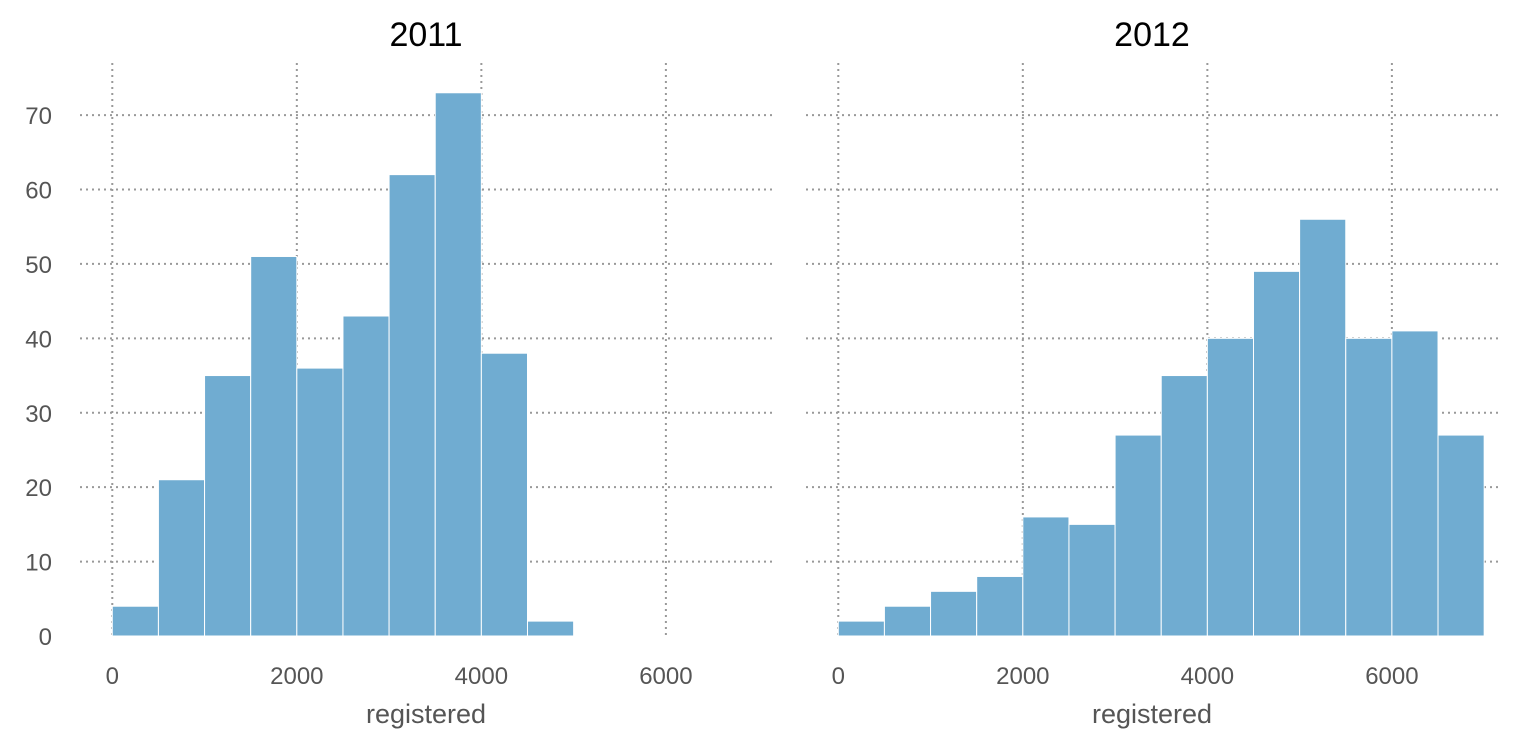 This screenshot has width=1516, height=748. I want to click on y-tick-label: 60, so click(38, 191).